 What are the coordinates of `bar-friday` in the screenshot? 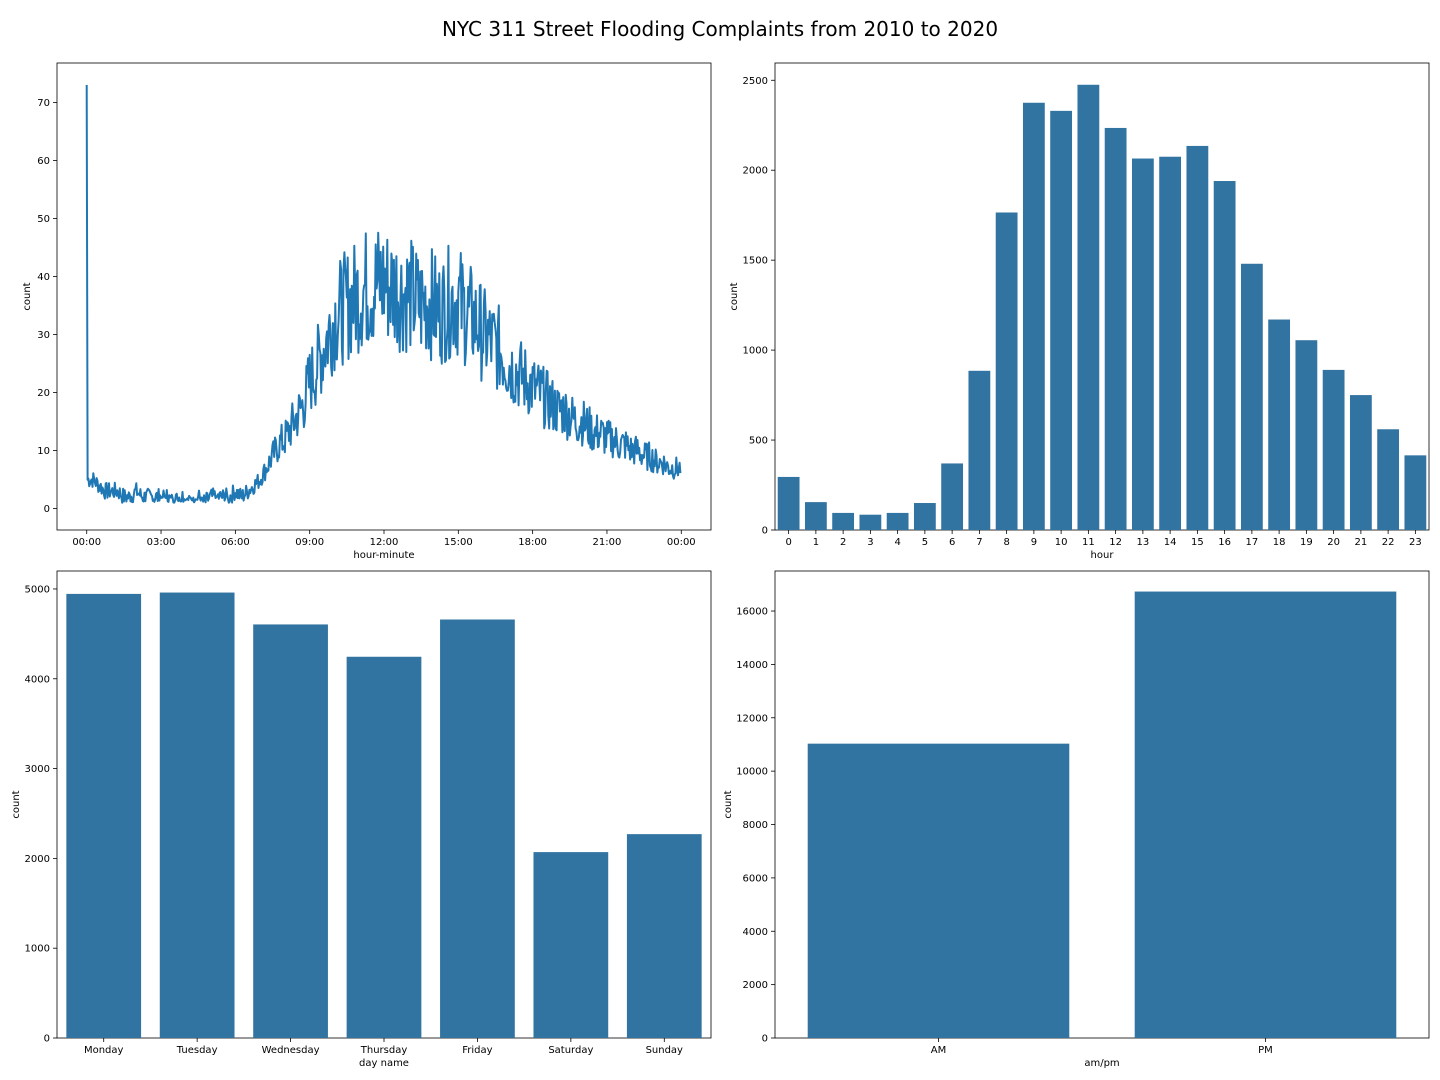 It's located at (477, 828).